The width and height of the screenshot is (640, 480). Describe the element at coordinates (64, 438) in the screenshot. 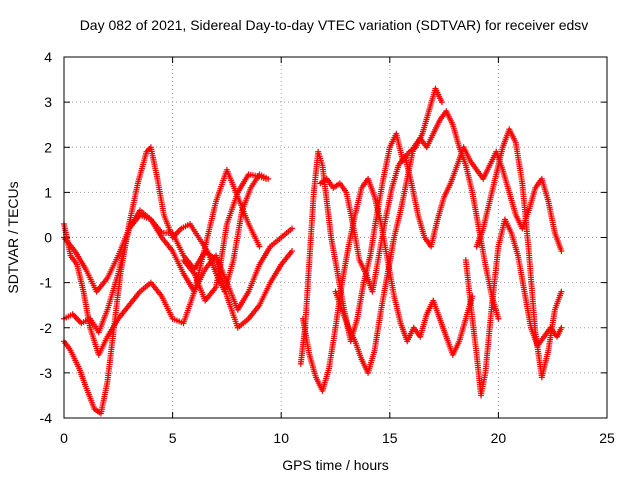

I see `x-tick-label: 0` at that location.